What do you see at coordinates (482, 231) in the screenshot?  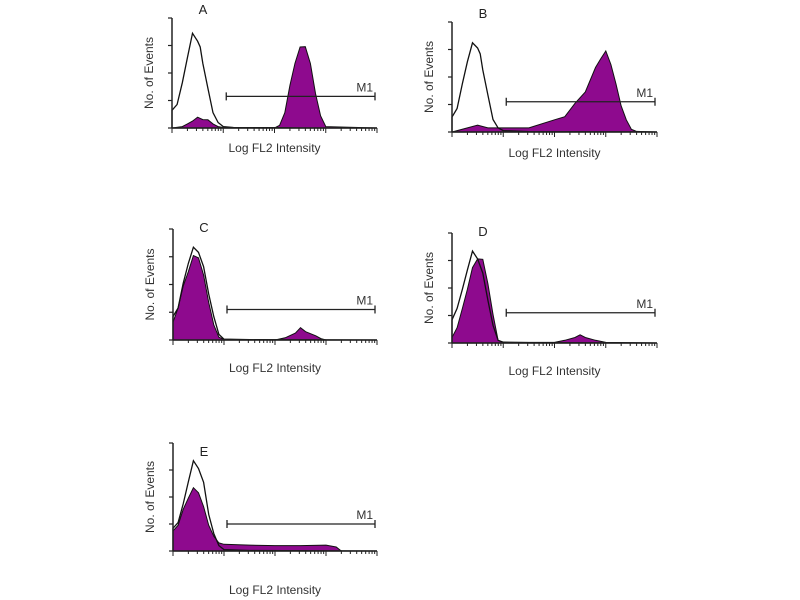 I see `panel-title: D` at bounding box center [482, 231].